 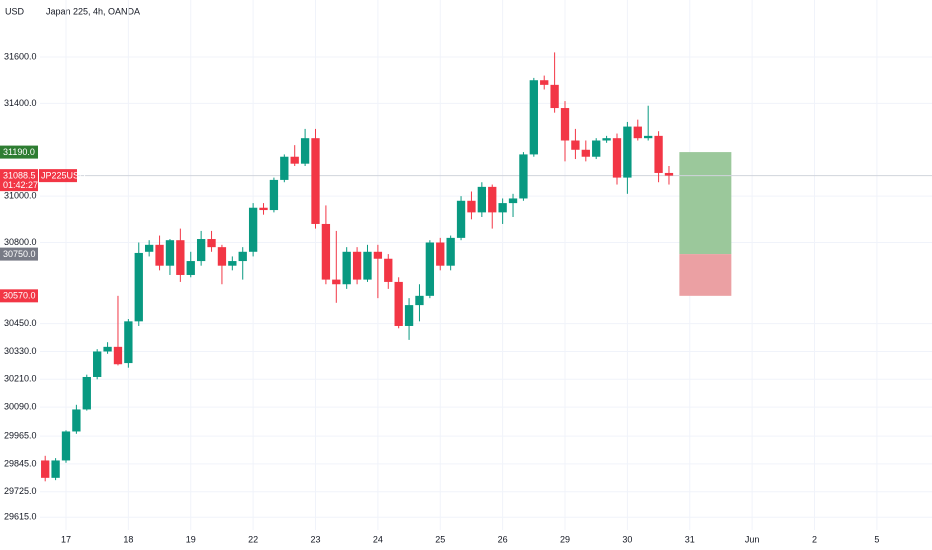 I want to click on symbol-label: JP225USD, so click(x=63, y=175).